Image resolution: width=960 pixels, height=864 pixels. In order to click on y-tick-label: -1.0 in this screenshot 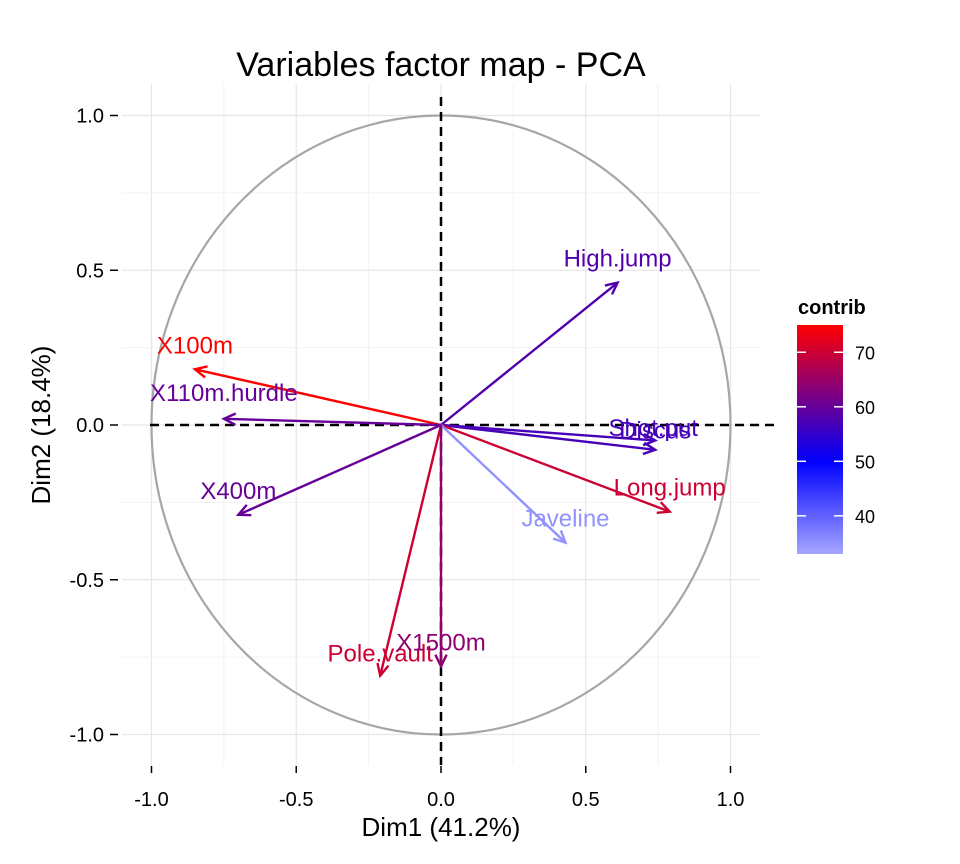, I will do `click(87, 736)`.